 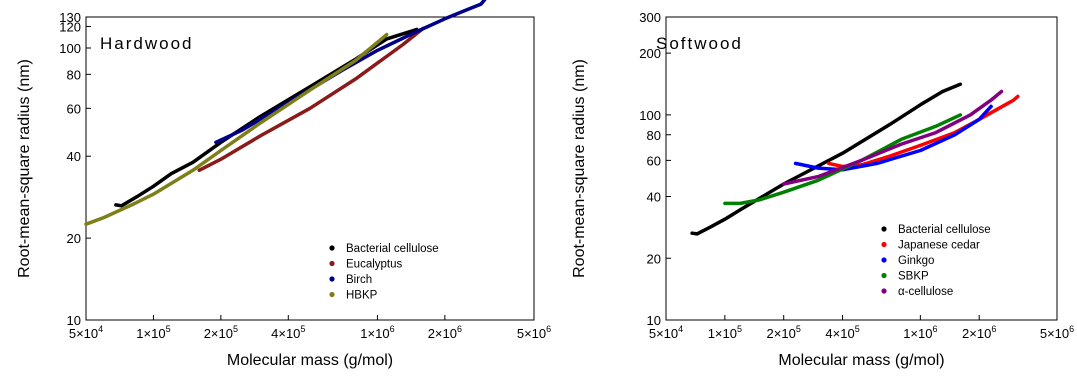 What do you see at coordinates (913, 277) in the screenshot?
I see `legend-label: SBKP` at bounding box center [913, 277].